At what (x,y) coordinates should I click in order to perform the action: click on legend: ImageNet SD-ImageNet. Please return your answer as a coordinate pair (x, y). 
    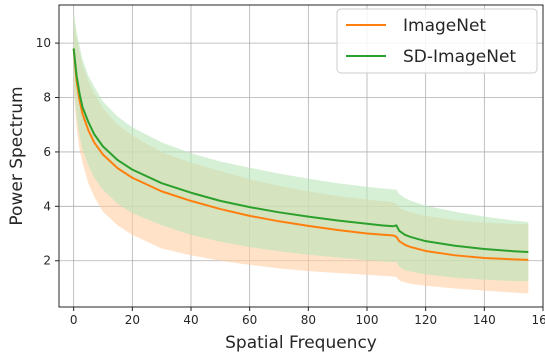
    Looking at the image, I should click on (437, 41).